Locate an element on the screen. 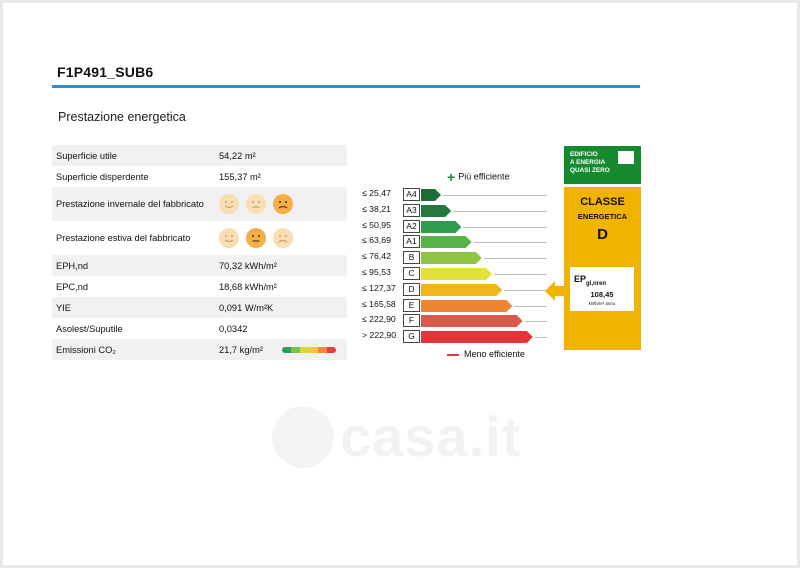 This screenshot has width=800, height=568. property-label: Prestazione estiva del fabbricato is located at coordinates (133, 238).